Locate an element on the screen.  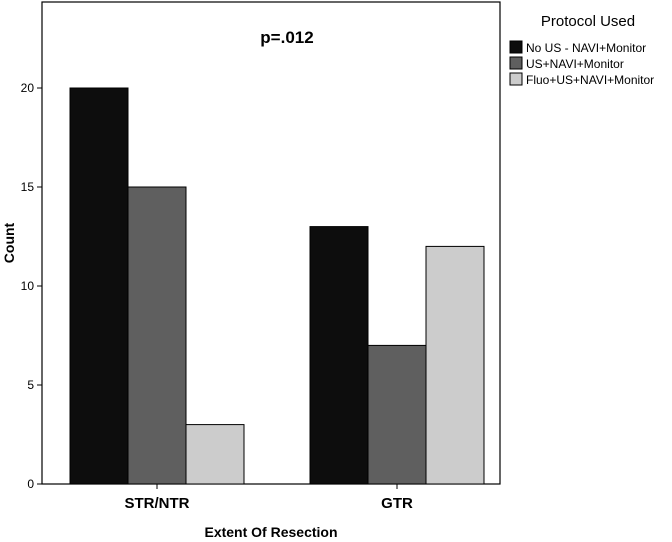
x-axis: STR/NTR GTR is located at coordinates (269, 498).